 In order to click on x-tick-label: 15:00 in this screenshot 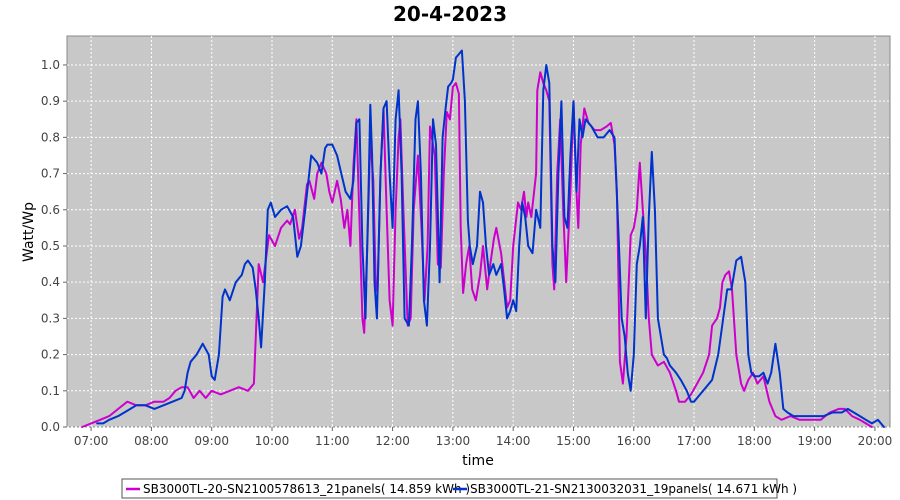, I will do `click(573, 441)`.